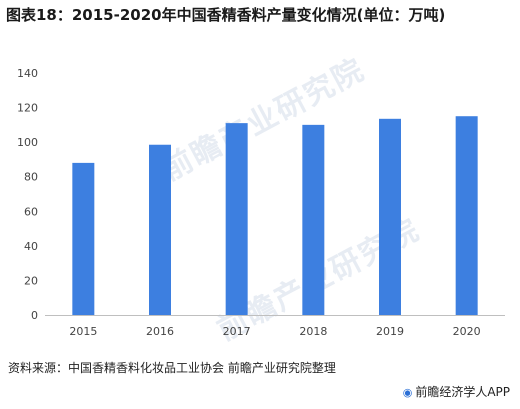  What do you see at coordinates (466, 215) in the screenshot?
I see `bar-2020` at bounding box center [466, 215].